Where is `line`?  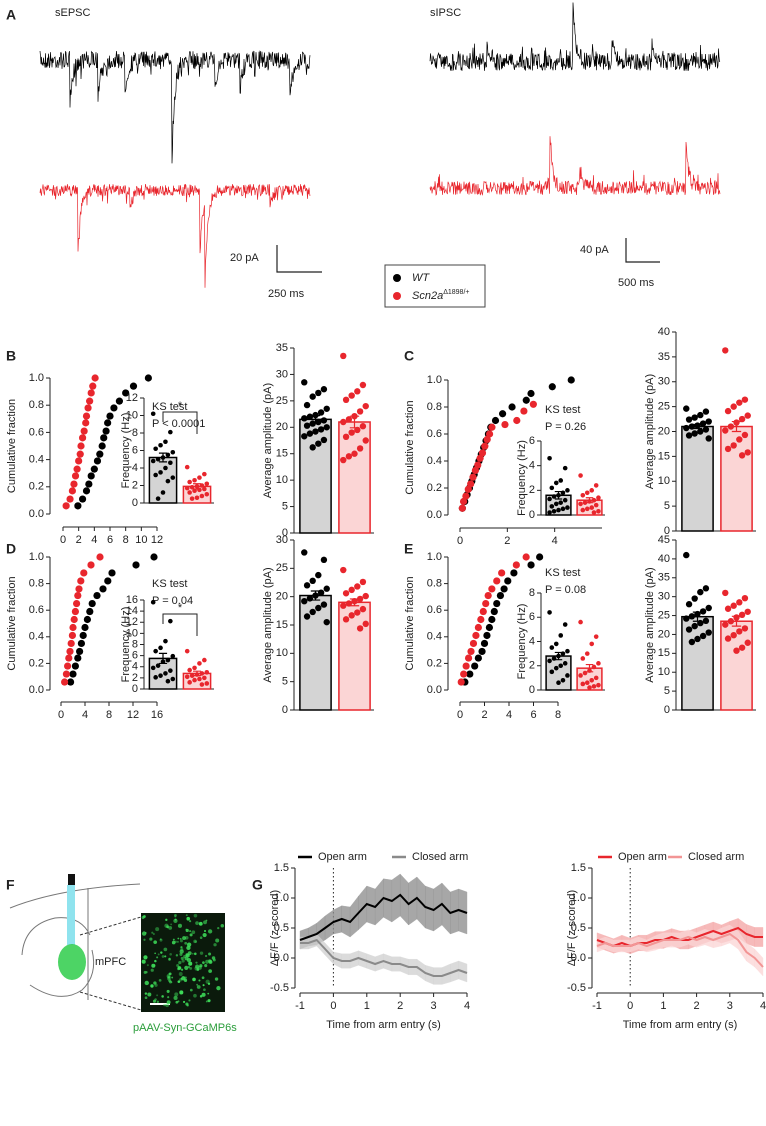 line is located at coordinates (383, 917).